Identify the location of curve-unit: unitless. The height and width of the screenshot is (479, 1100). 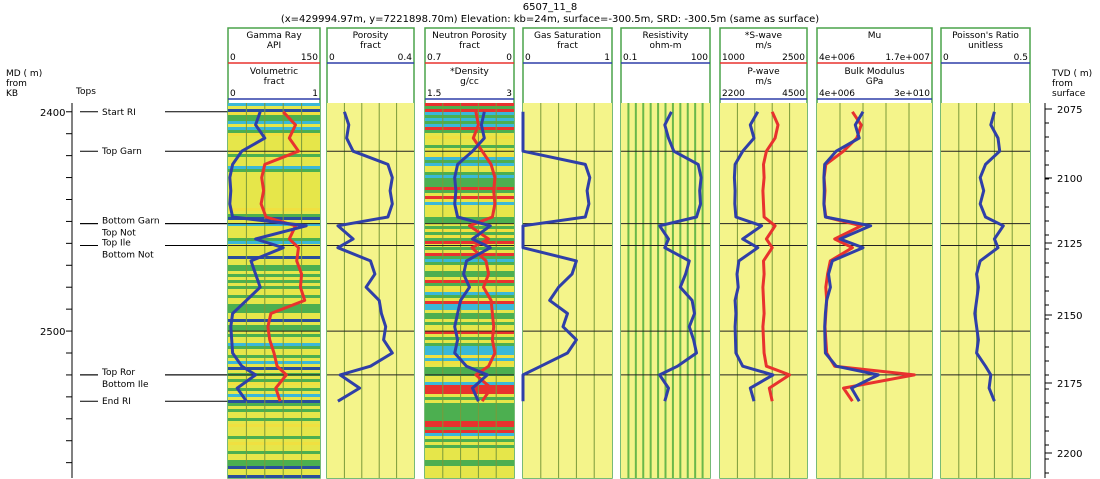
(985, 46).